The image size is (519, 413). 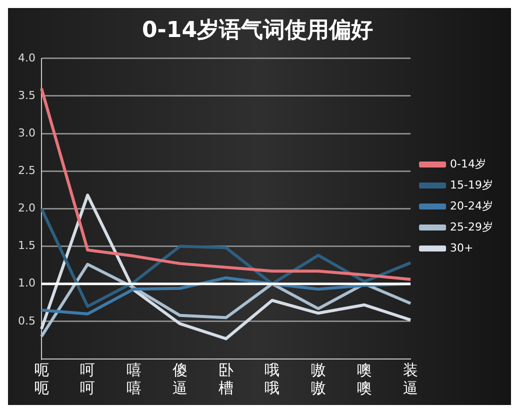 What do you see at coordinates (27, 57) in the screenshot?
I see `y-tick-label: 4.0` at bounding box center [27, 57].